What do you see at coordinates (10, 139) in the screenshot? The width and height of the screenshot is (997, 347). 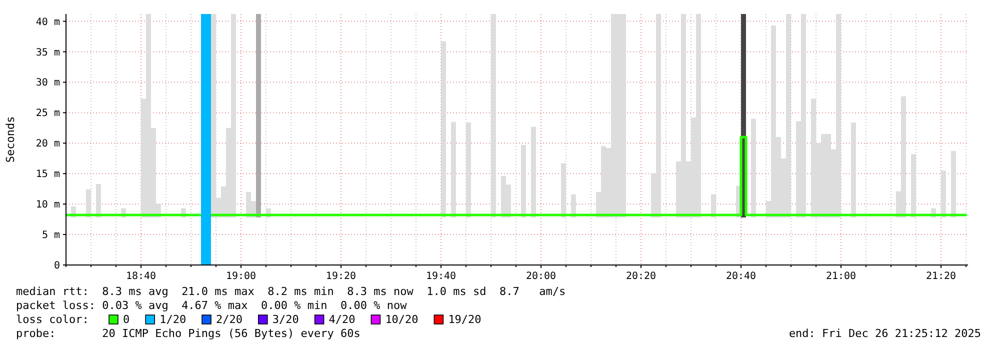 I see `y-axis-title: Seconds` at bounding box center [10, 139].